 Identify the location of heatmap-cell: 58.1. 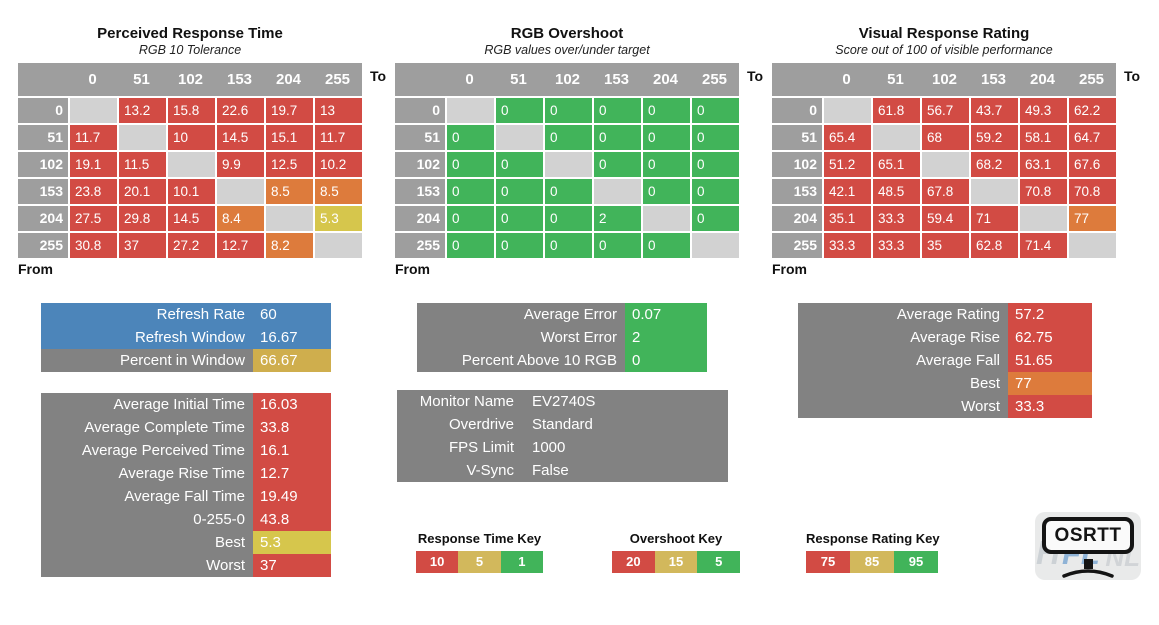
(1043, 137).